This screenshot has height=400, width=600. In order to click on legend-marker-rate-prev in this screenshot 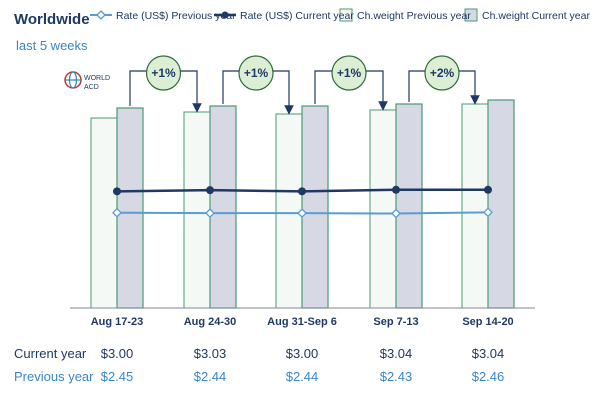, I will do `click(101, 15)`.